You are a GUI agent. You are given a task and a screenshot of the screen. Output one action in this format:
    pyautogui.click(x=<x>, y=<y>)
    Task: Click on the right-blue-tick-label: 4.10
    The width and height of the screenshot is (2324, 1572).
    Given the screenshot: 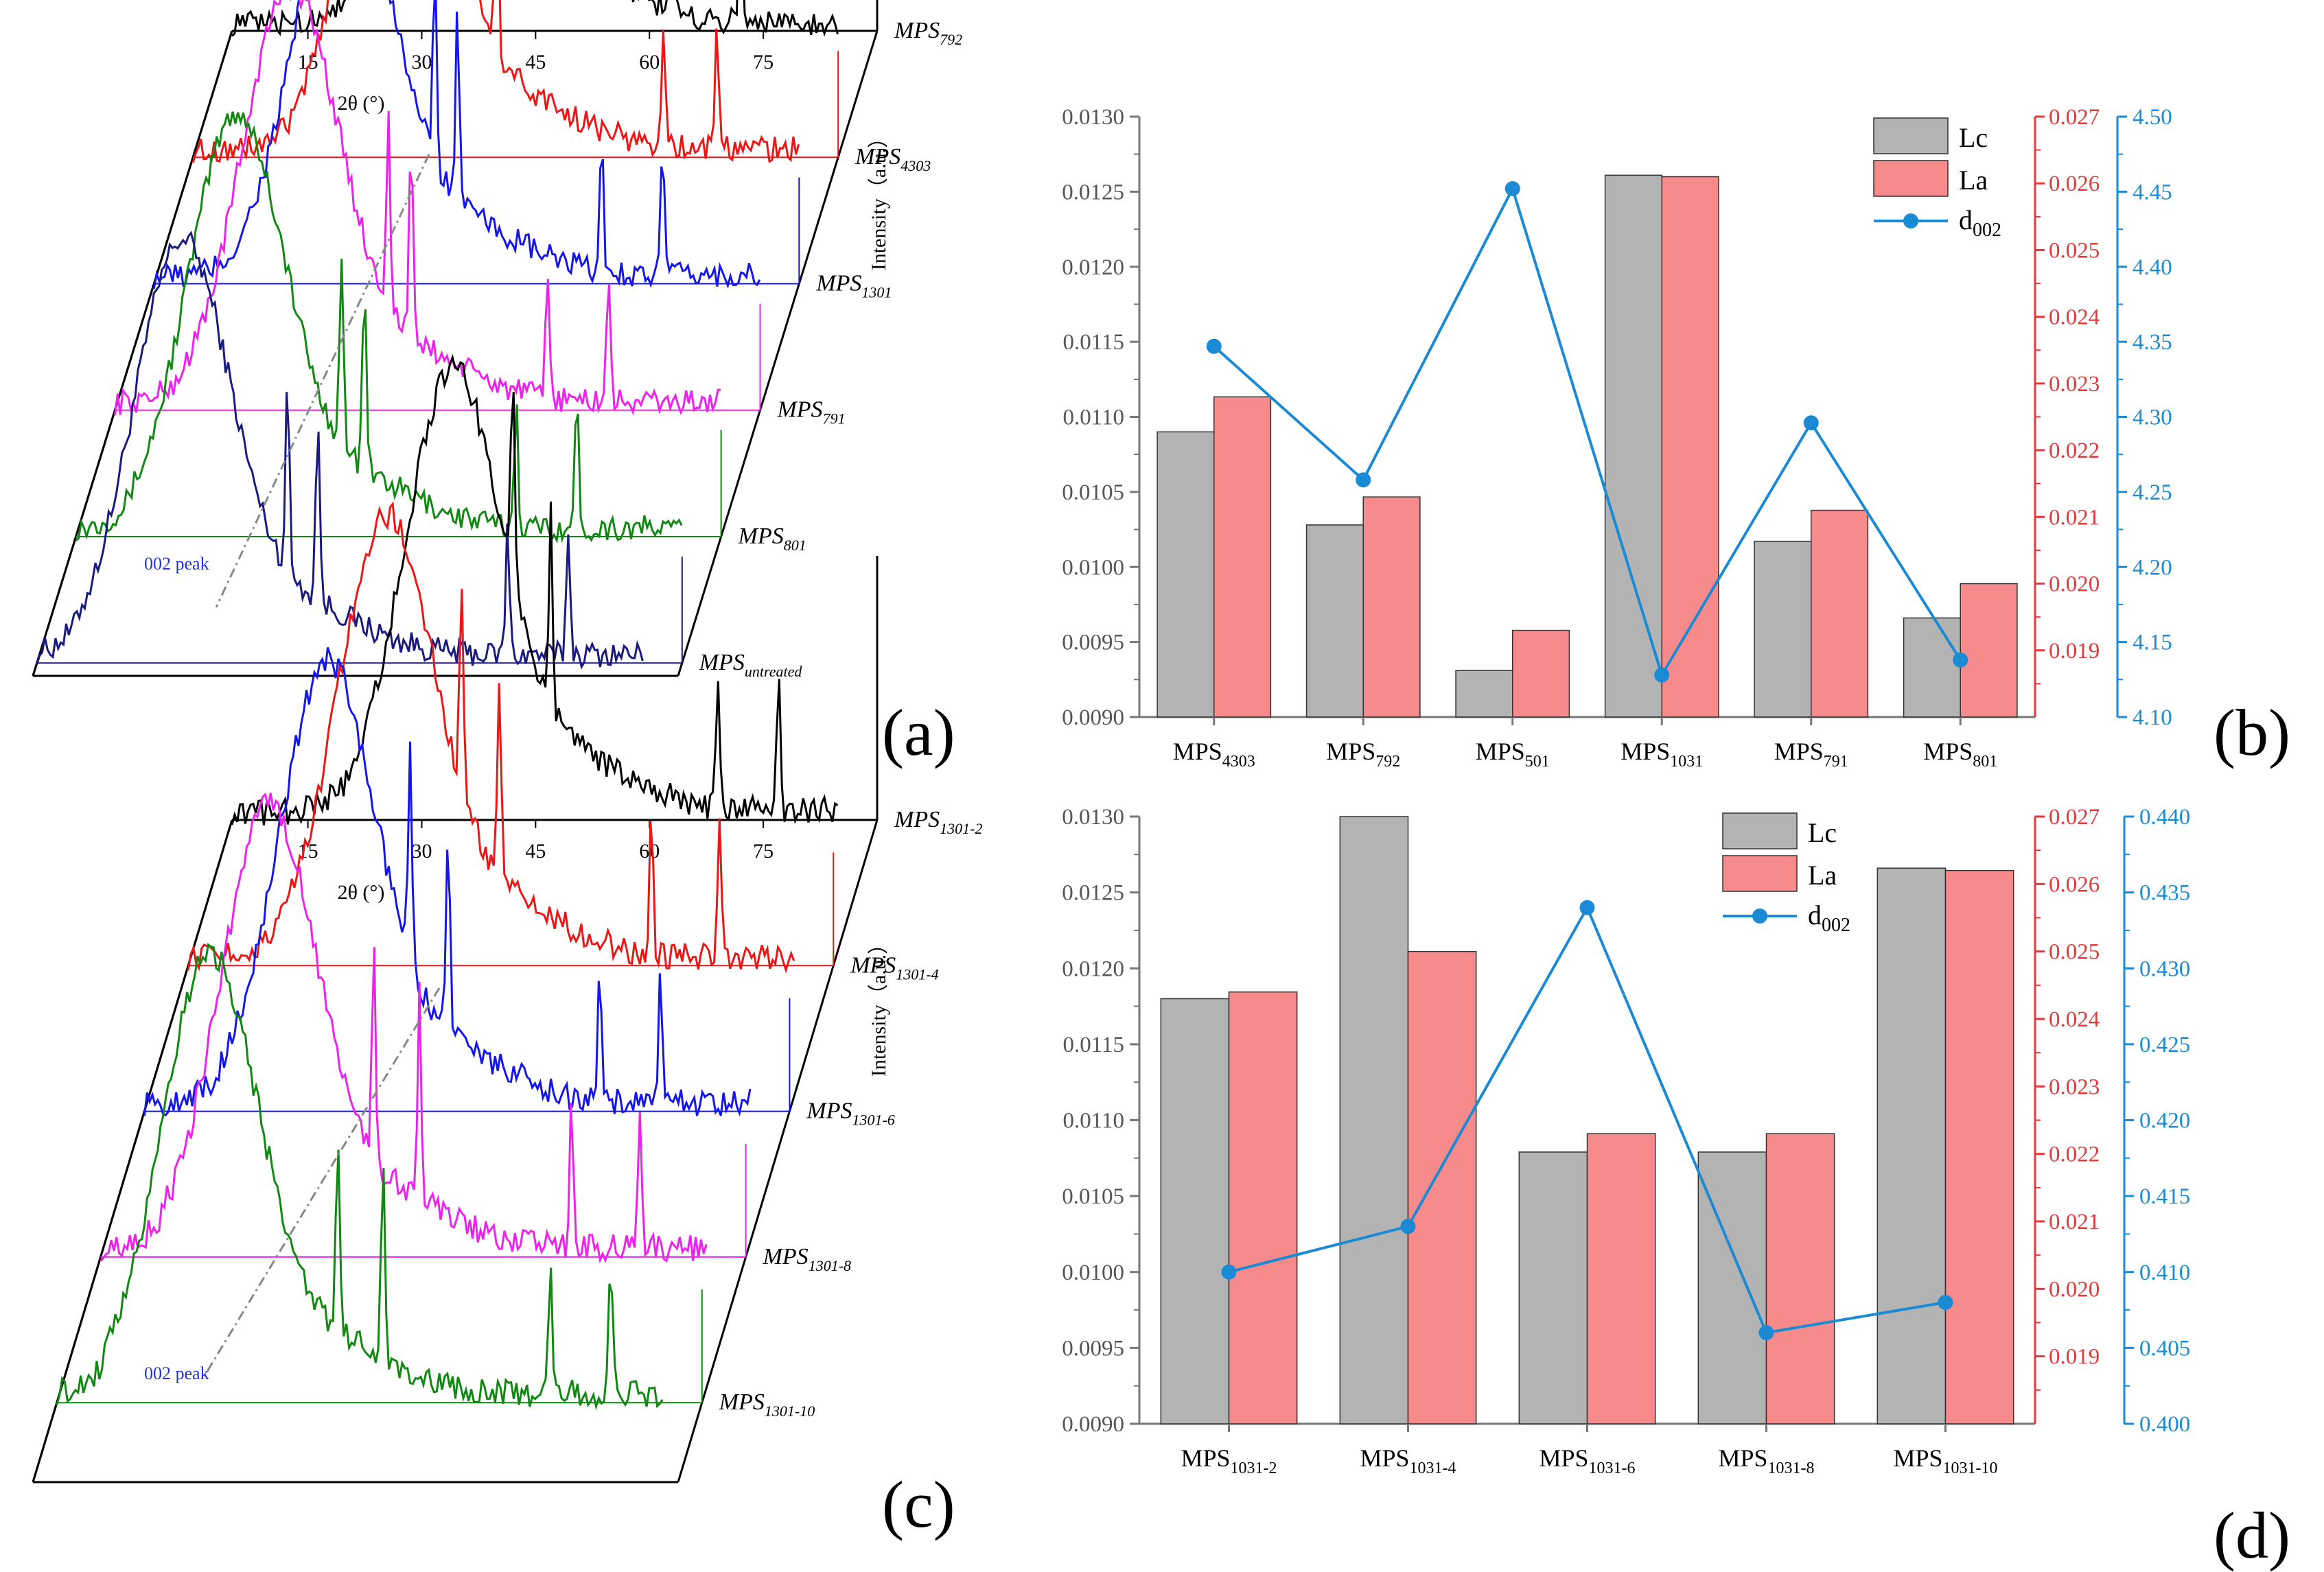 What is the action you would take?
    pyautogui.click(x=2152, y=718)
    